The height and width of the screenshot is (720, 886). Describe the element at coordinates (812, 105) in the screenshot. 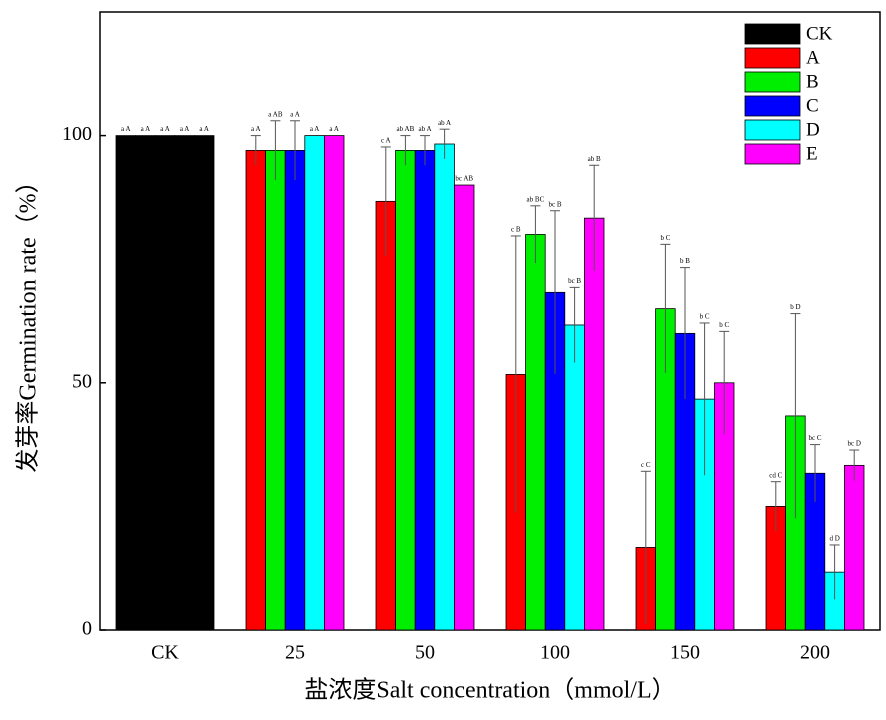

I see `legend-label: C` at that location.